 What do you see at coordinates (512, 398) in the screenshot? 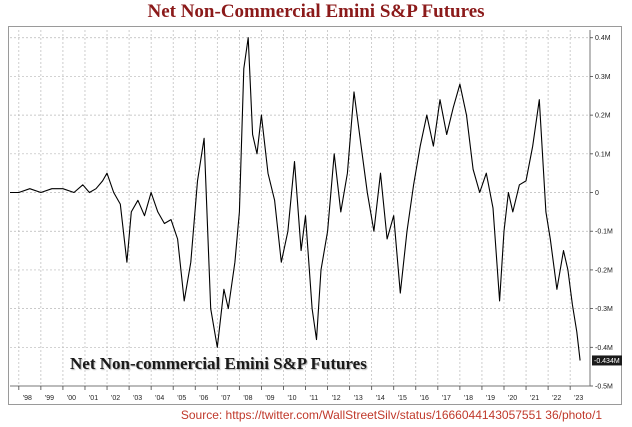
I see `x-tick-label: '20` at bounding box center [512, 398].